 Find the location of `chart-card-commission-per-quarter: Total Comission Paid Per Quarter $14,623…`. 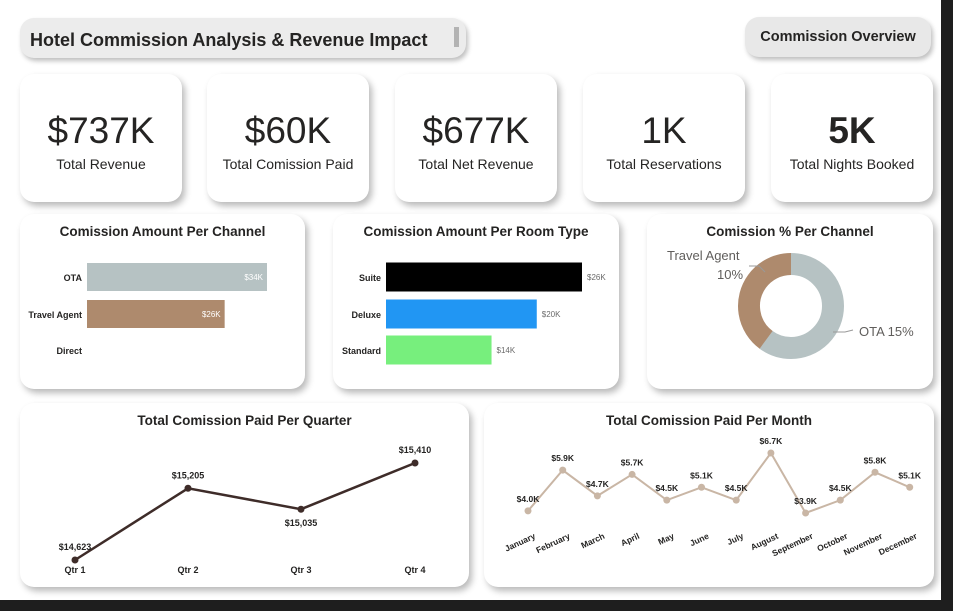

chart-card-commission-per-quarter: Total Comission Paid Per Quarter $14,623… is located at coordinates (244, 495).